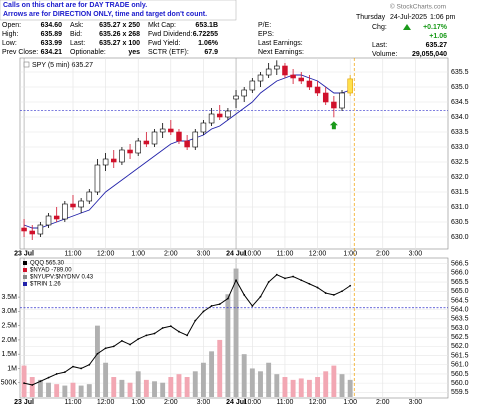 This screenshot has height=406, width=480. Describe the element at coordinates (164, 43) in the screenshot. I see `stat-label: Fwd Yield:` at that location.